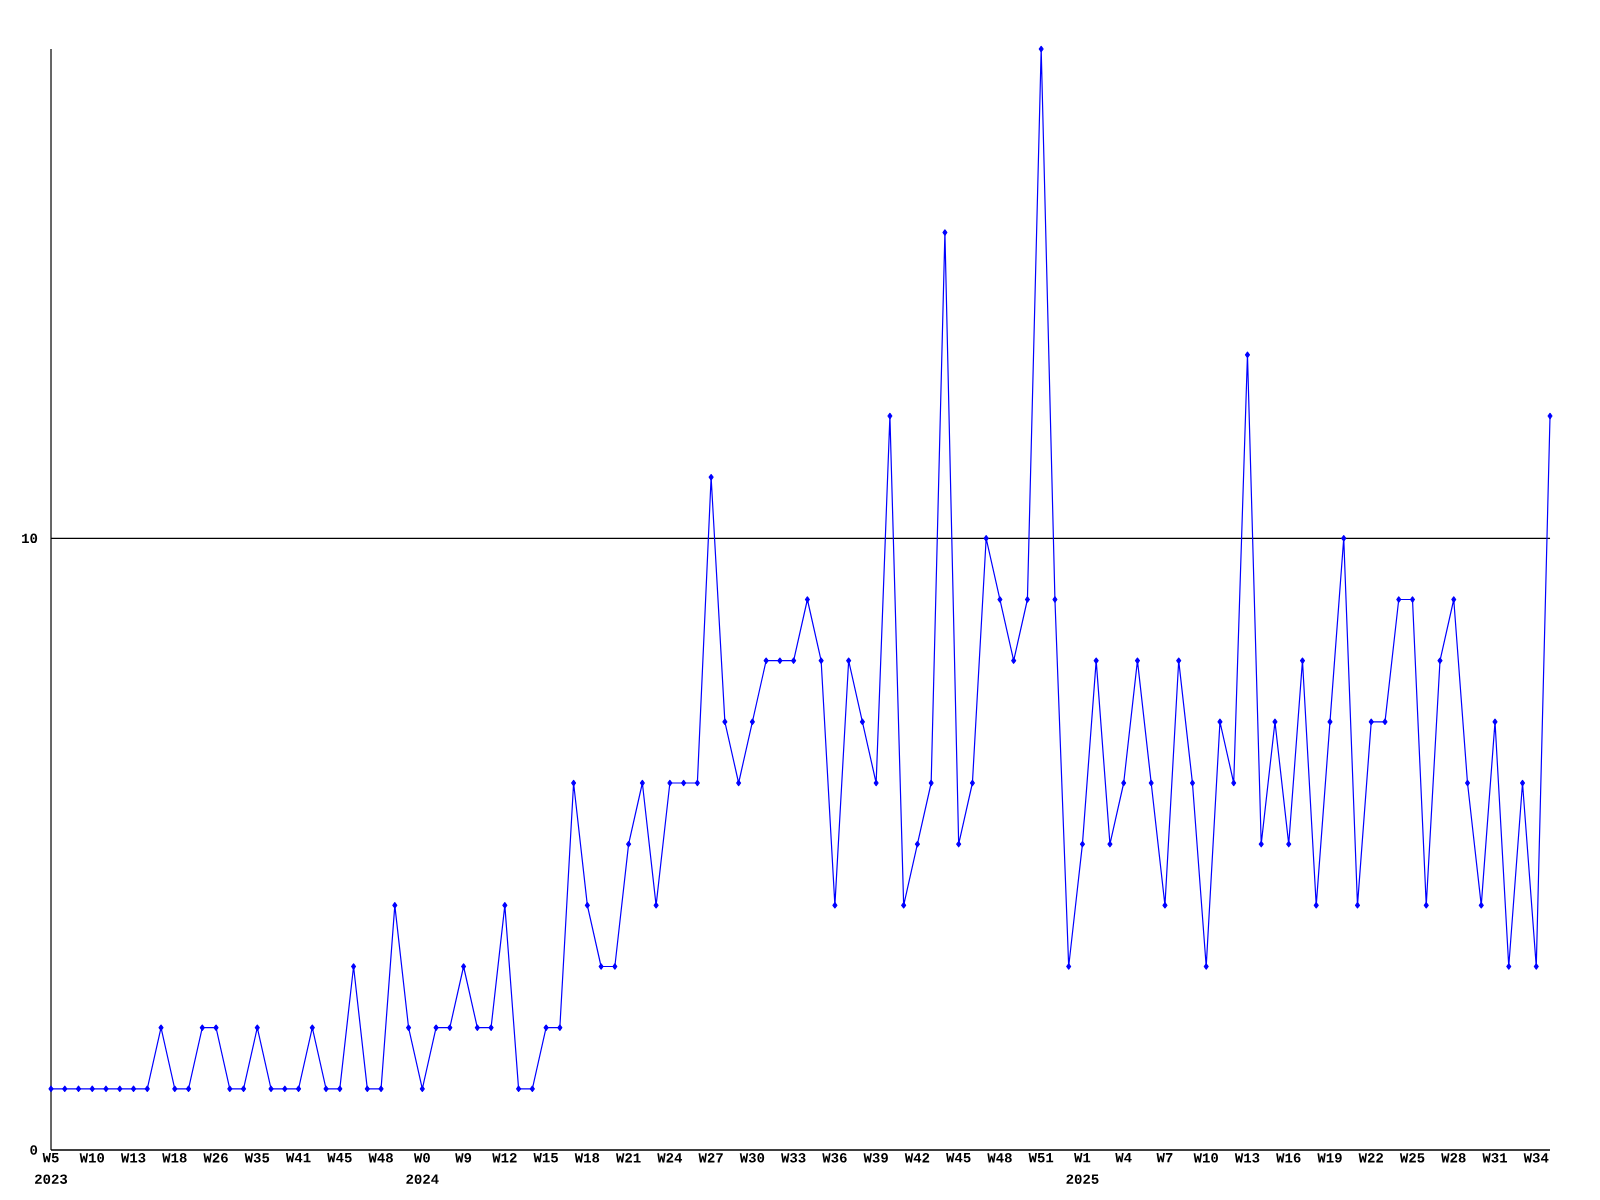  I want to click on text: 2024, so click(422, 1179).